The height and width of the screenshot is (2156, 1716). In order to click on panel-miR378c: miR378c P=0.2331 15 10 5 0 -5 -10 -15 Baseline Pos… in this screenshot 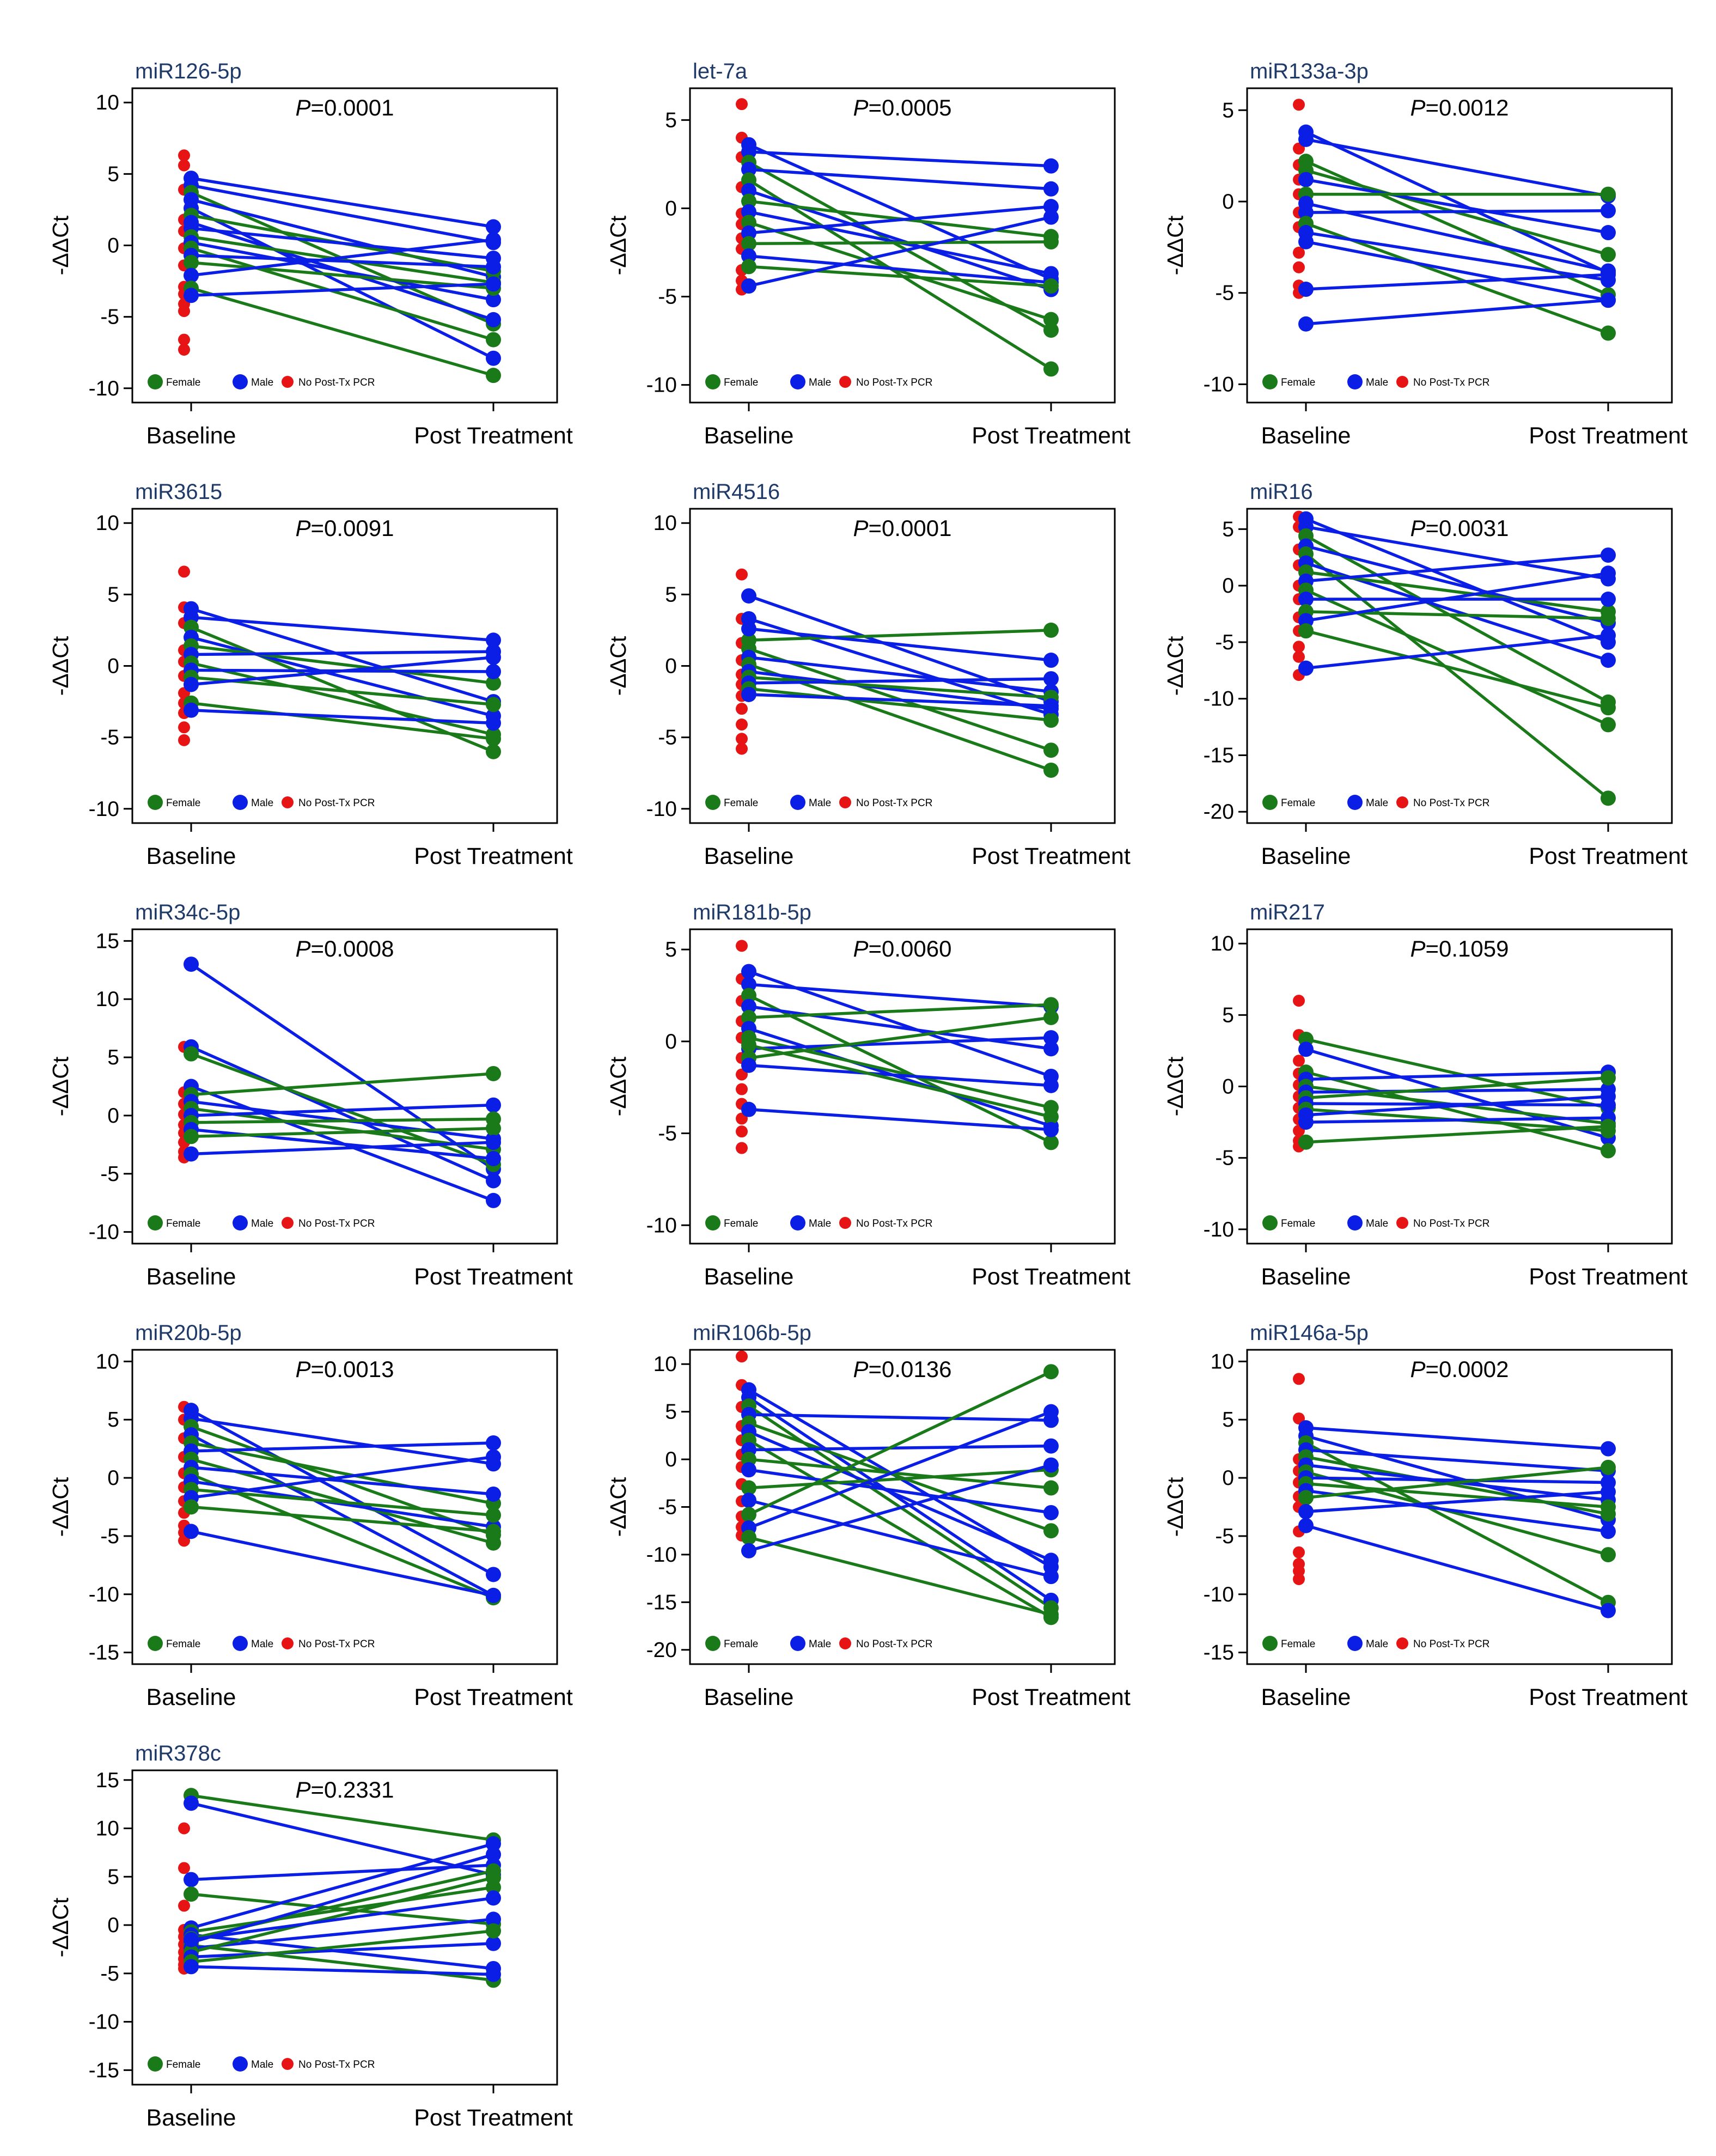, I will do `click(310, 1936)`.